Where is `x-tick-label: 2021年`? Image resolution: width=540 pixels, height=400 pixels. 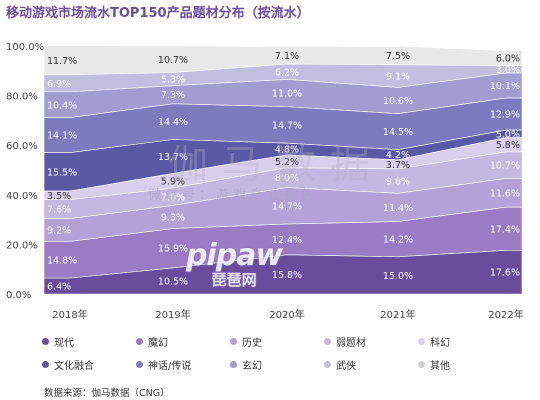
x-tick-label: 2021年 is located at coordinates (397, 314).